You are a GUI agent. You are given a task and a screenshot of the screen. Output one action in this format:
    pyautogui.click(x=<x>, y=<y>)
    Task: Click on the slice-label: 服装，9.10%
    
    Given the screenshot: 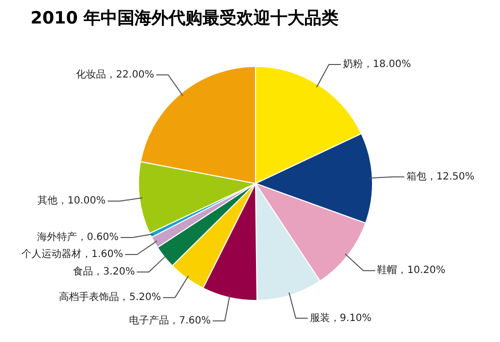 What is the action you would take?
    pyautogui.click(x=341, y=318)
    